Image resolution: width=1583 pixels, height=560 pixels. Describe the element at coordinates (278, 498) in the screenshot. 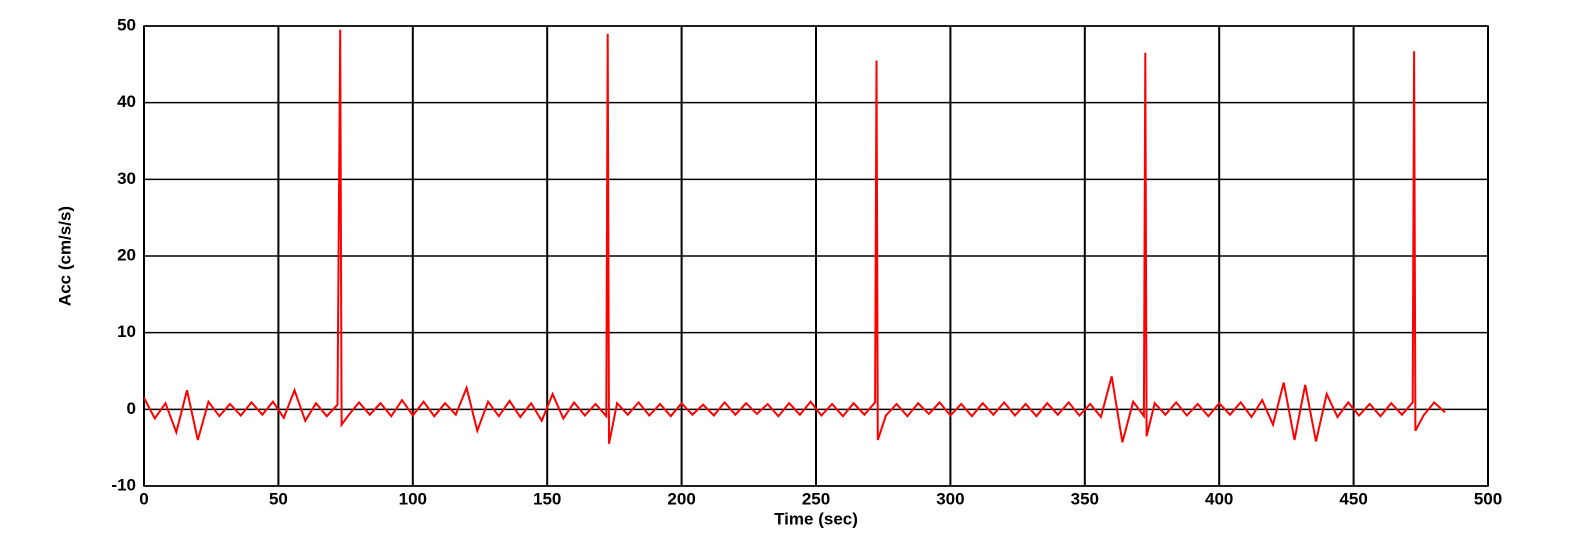

I see `x-tick-label: 50` at that location.